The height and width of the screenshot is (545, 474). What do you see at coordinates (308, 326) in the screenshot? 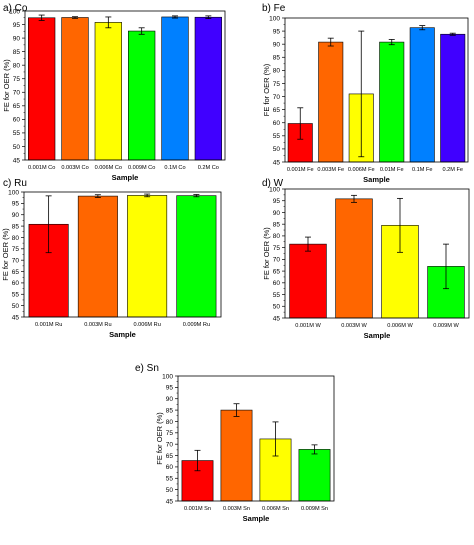
I see `x-tick-label: 0.001M W` at bounding box center [308, 326].